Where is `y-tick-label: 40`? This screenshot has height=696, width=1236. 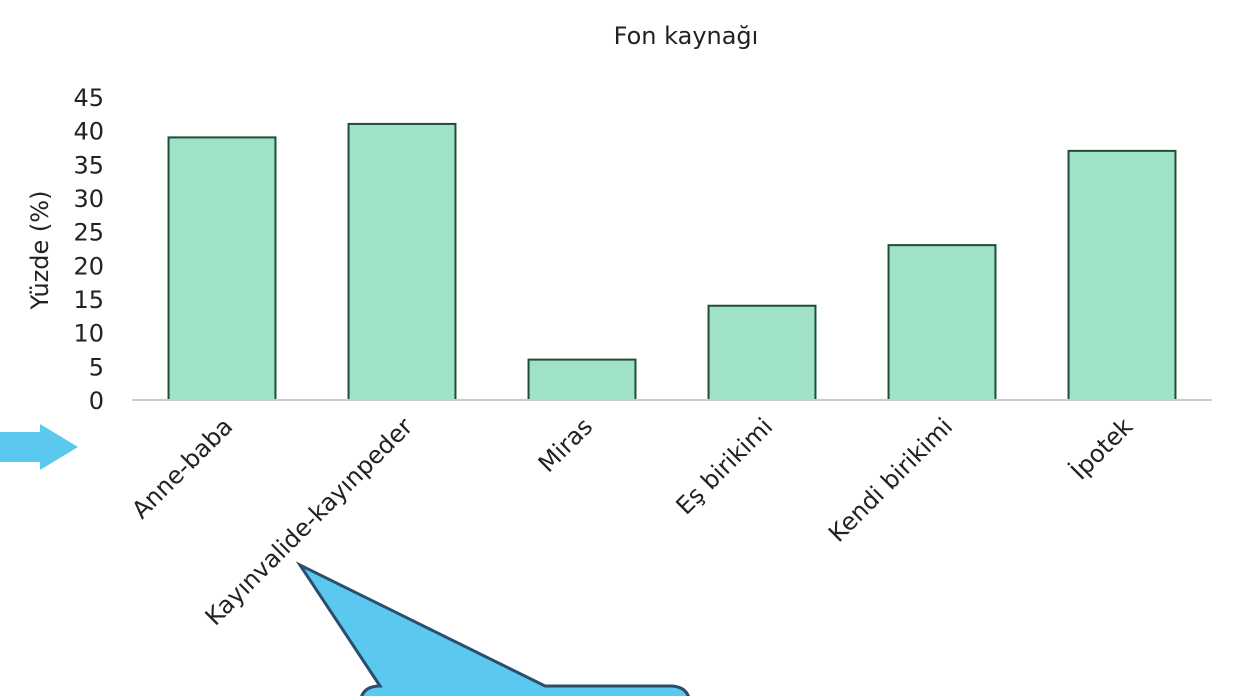 y-tick-label: 40 is located at coordinates (88, 132).